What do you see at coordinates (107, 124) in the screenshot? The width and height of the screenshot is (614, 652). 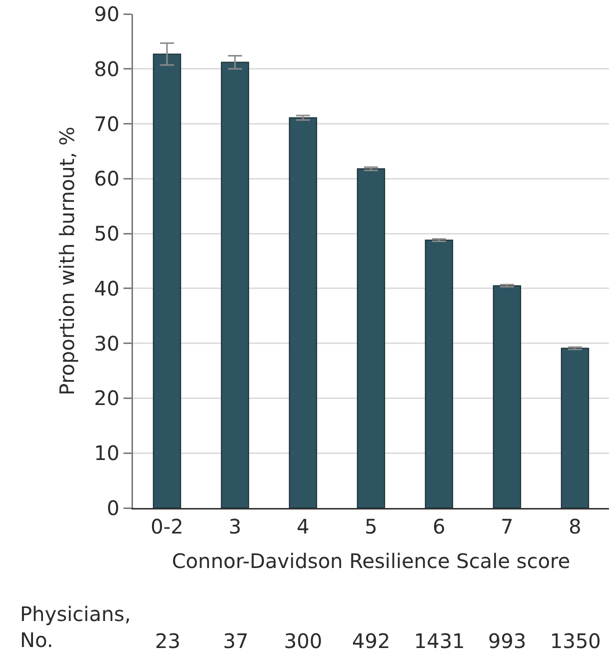 I see `y-tick-label: 70` at bounding box center [107, 124].